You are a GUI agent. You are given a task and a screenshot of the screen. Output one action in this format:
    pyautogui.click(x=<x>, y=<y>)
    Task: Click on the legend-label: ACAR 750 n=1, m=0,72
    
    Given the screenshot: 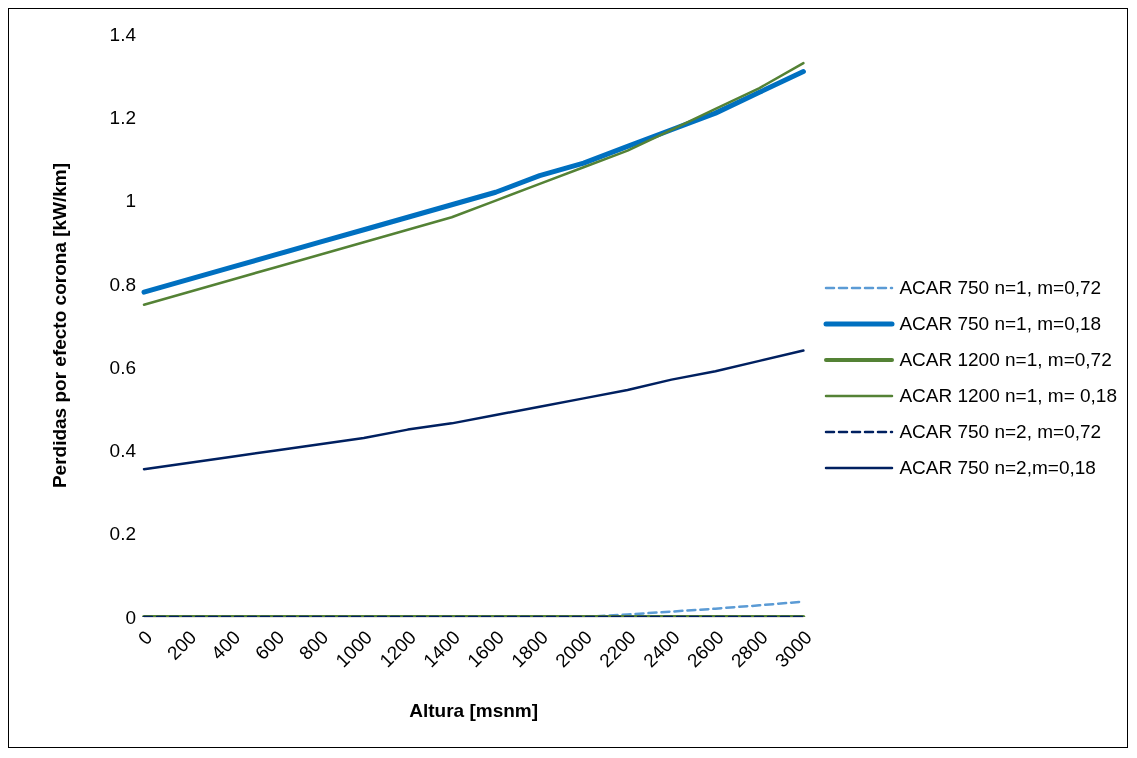 What is the action you would take?
    pyautogui.click(x=1000, y=288)
    